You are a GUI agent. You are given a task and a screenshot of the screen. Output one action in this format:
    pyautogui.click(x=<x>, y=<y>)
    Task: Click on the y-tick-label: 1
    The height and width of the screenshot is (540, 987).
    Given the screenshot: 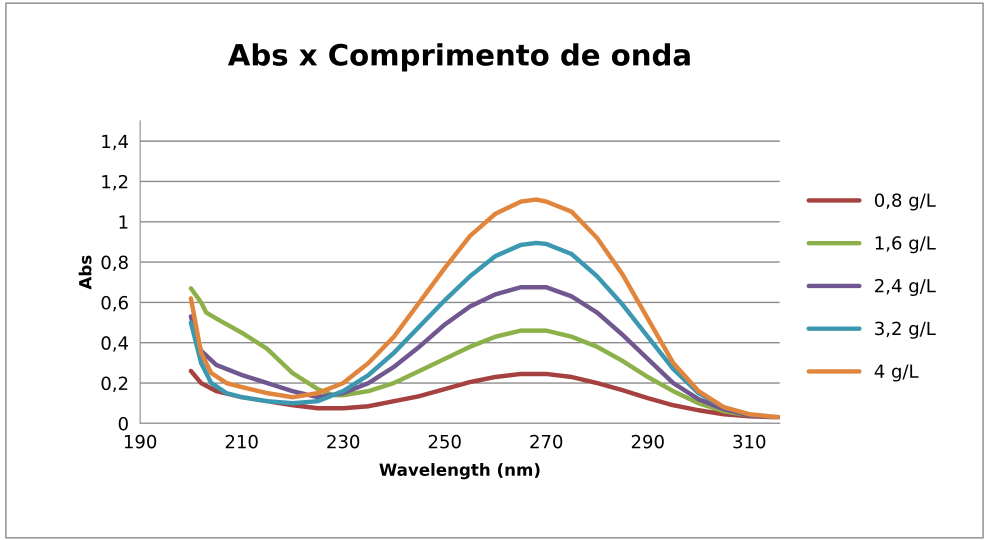 What is the action you would take?
    pyautogui.click(x=124, y=222)
    